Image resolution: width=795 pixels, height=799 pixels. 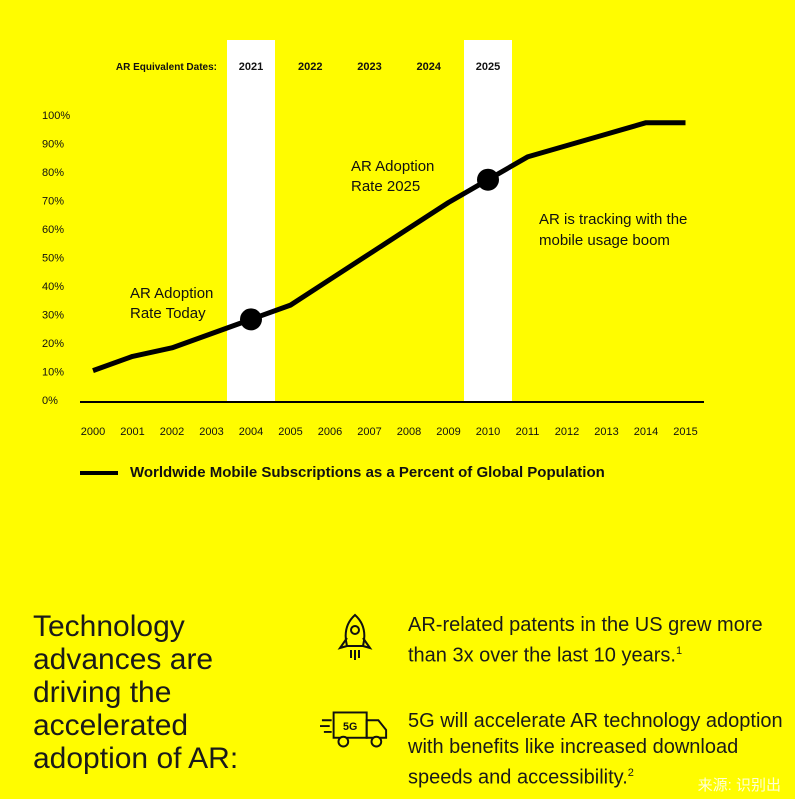 I want to click on x-tick-label: 2008, so click(x=409, y=432).